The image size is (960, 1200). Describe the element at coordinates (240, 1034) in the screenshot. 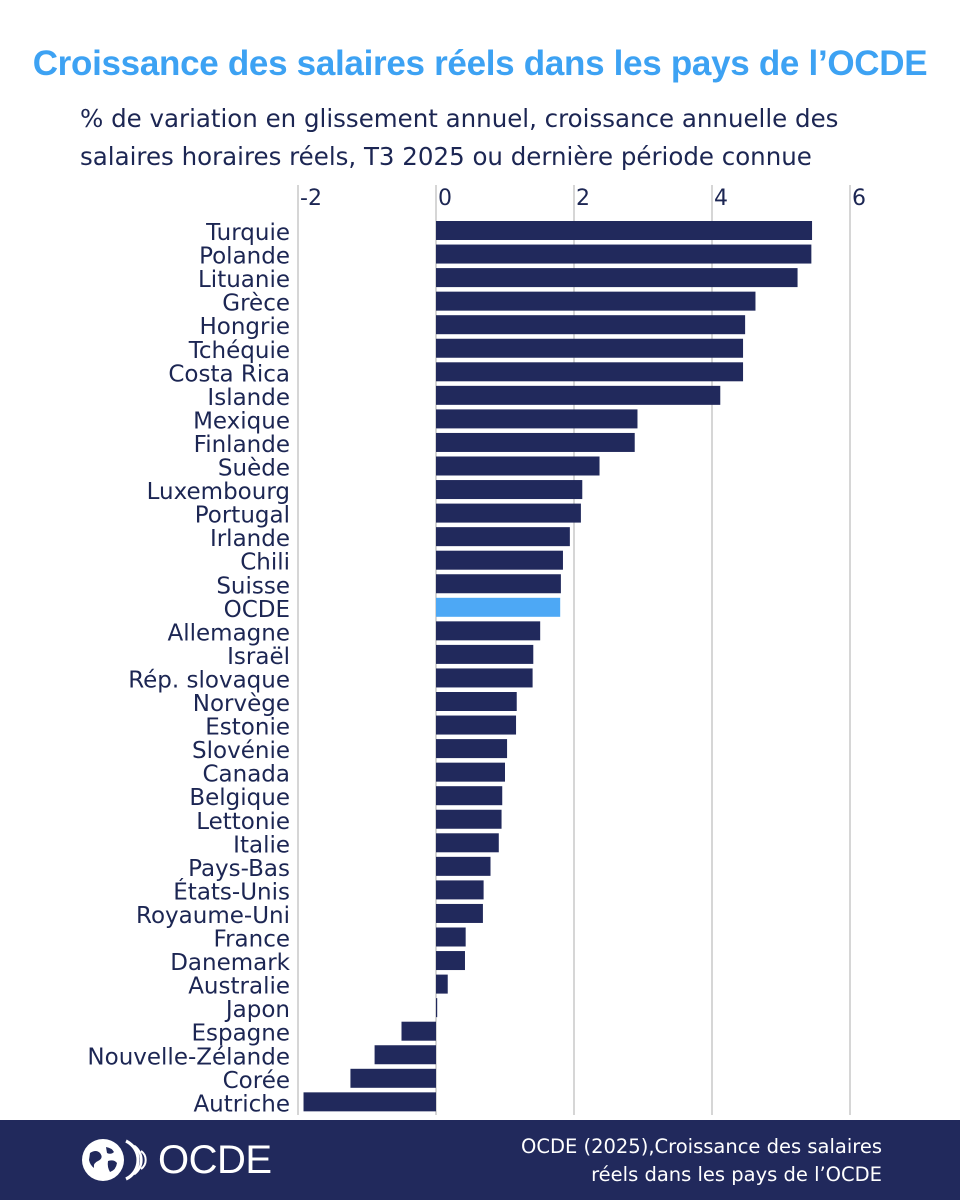

I see `category-label: Espagne` at that location.